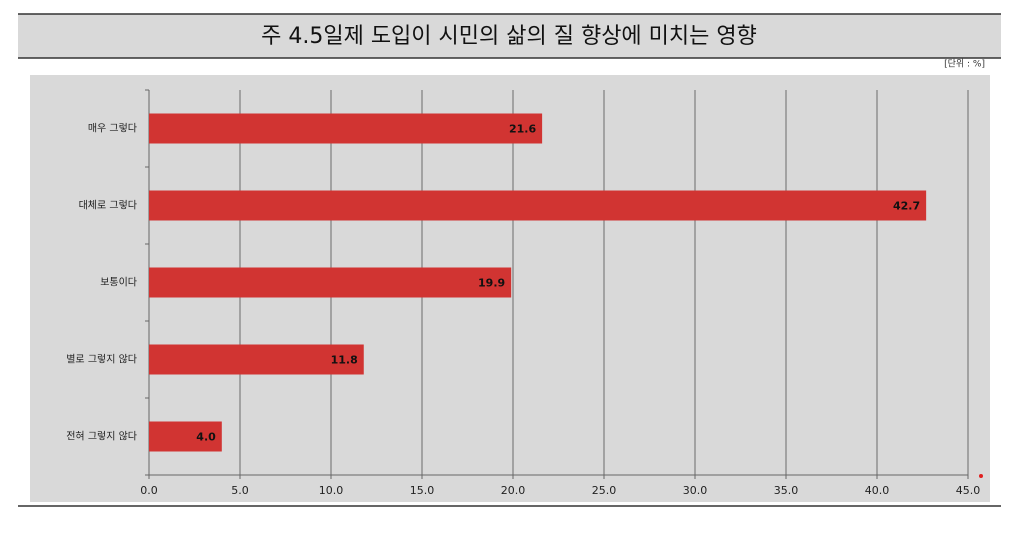 The height and width of the screenshot is (533, 1023). I want to click on chart-title: 주 4.5일제 도입이 시민의 삶의 질 향상에 미치는 영향, so click(509, 36).